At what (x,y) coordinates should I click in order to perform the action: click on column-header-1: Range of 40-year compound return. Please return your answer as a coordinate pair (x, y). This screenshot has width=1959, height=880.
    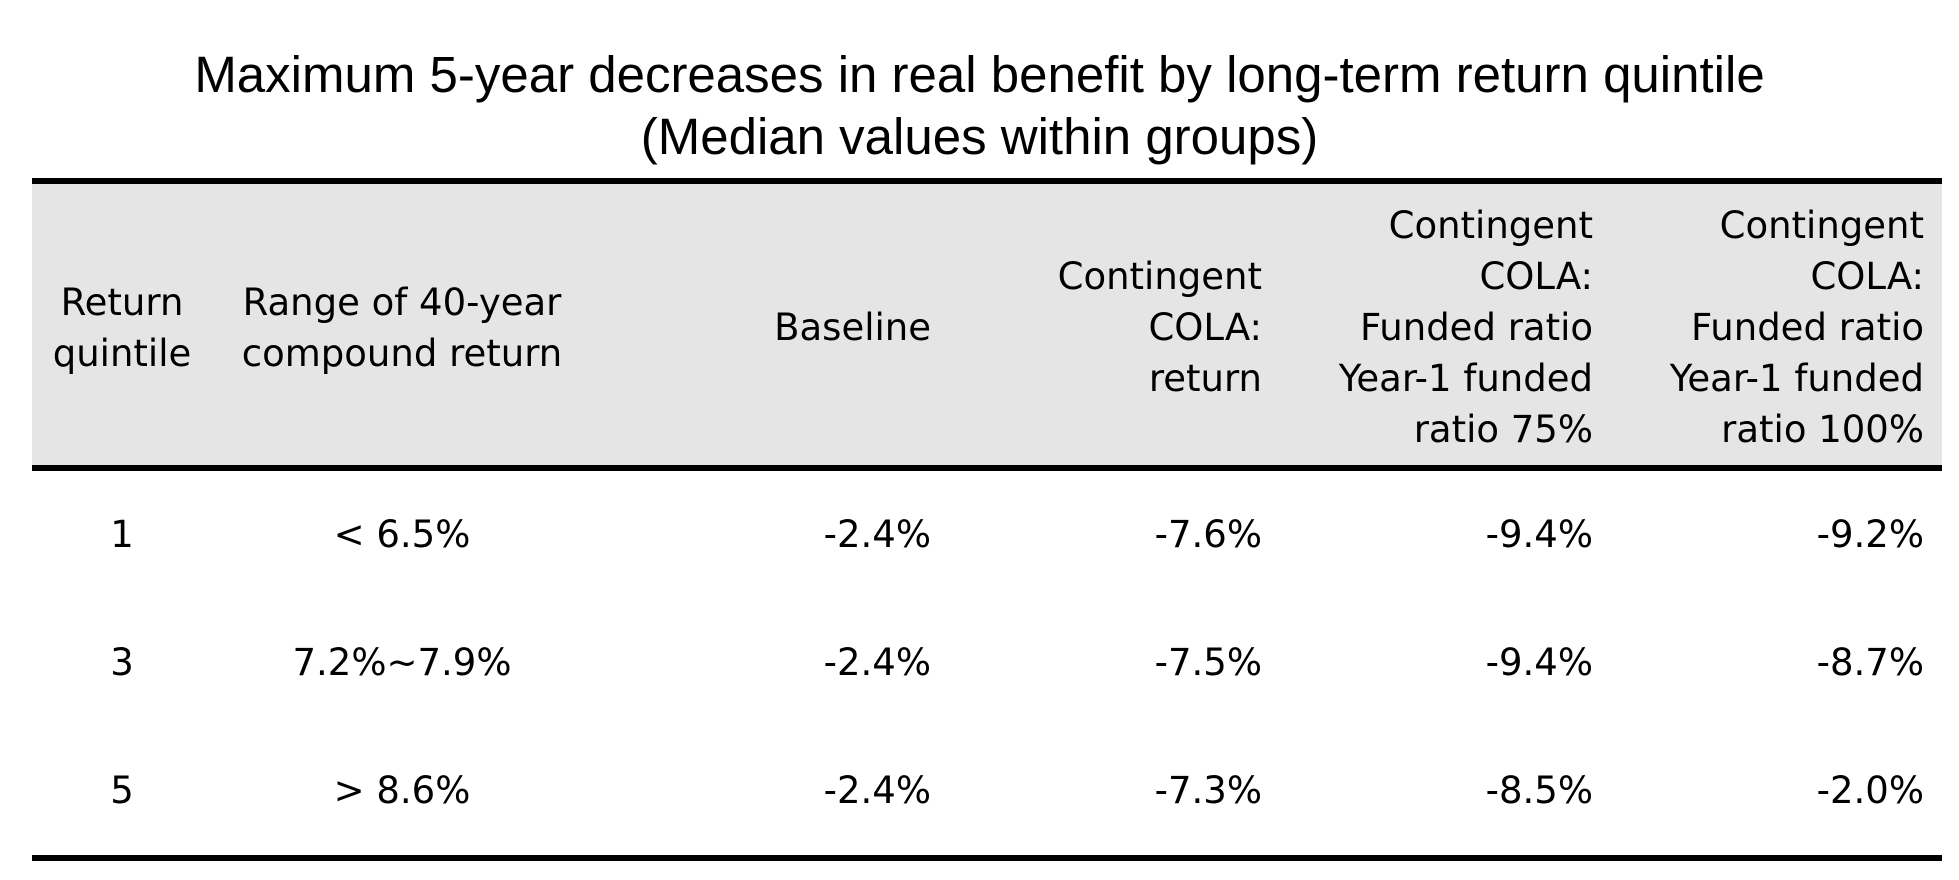
    Looking at the image, I should click on (402, 324).